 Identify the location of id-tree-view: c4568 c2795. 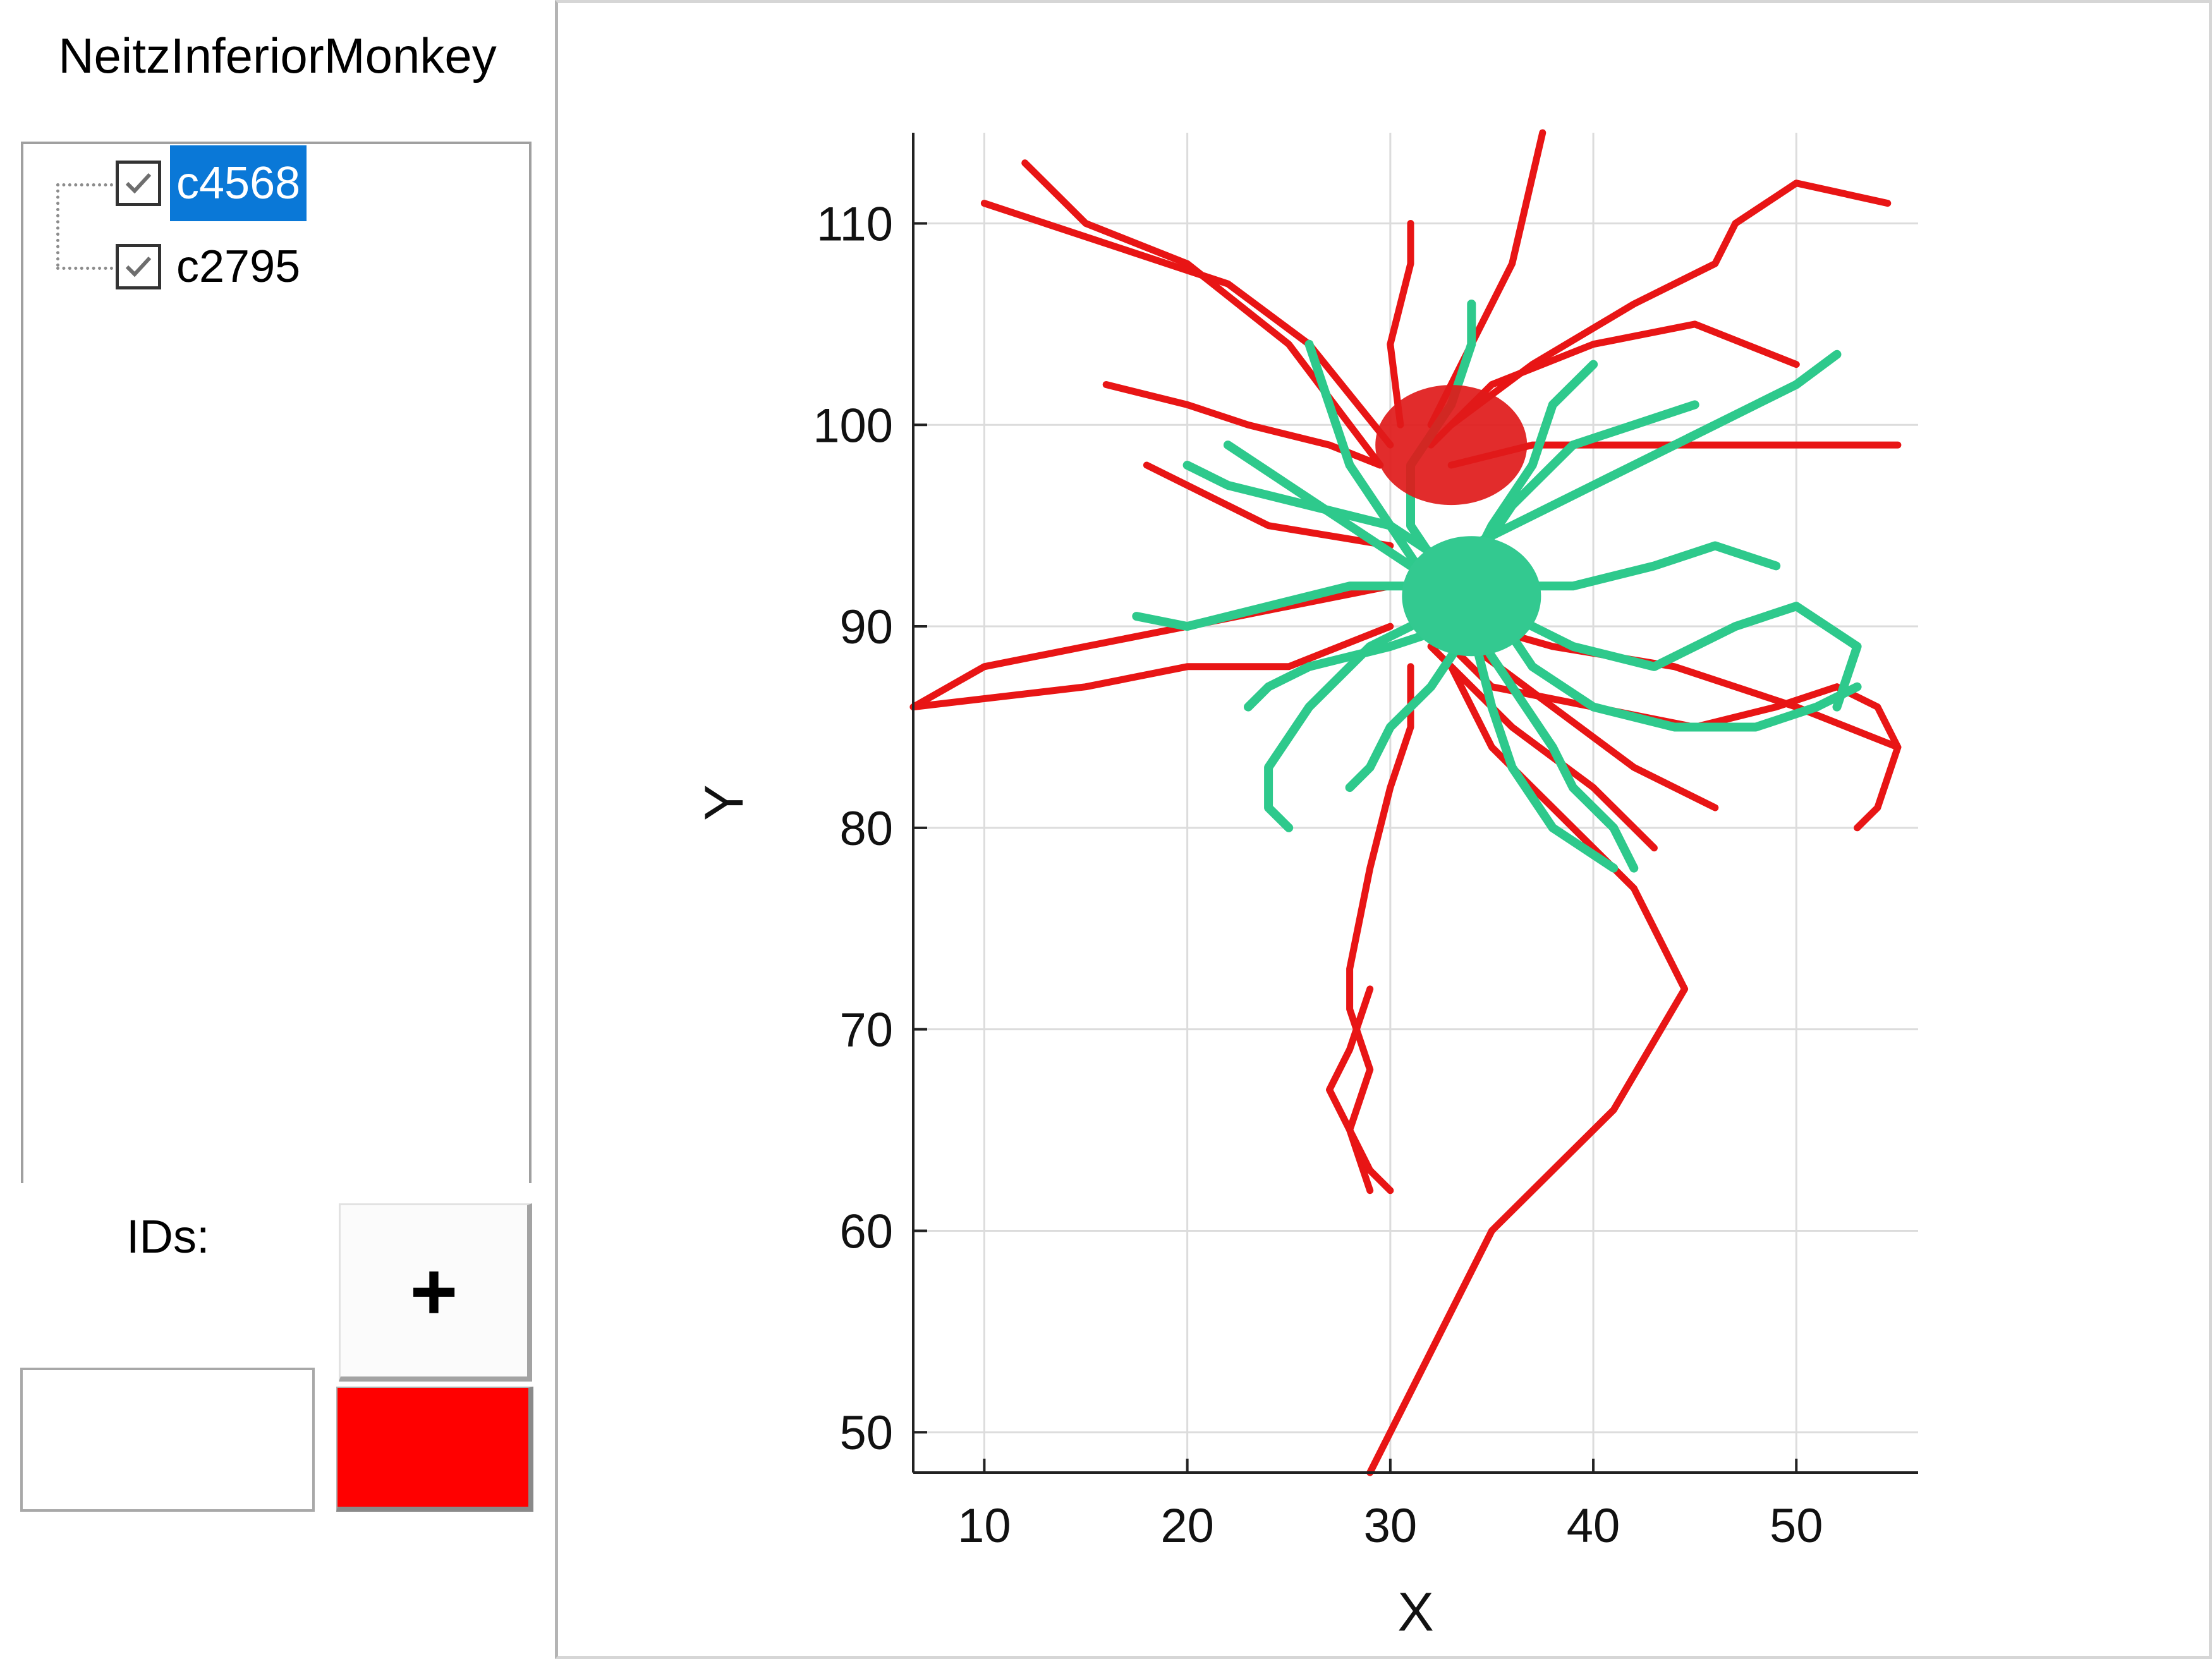
(276, 662).